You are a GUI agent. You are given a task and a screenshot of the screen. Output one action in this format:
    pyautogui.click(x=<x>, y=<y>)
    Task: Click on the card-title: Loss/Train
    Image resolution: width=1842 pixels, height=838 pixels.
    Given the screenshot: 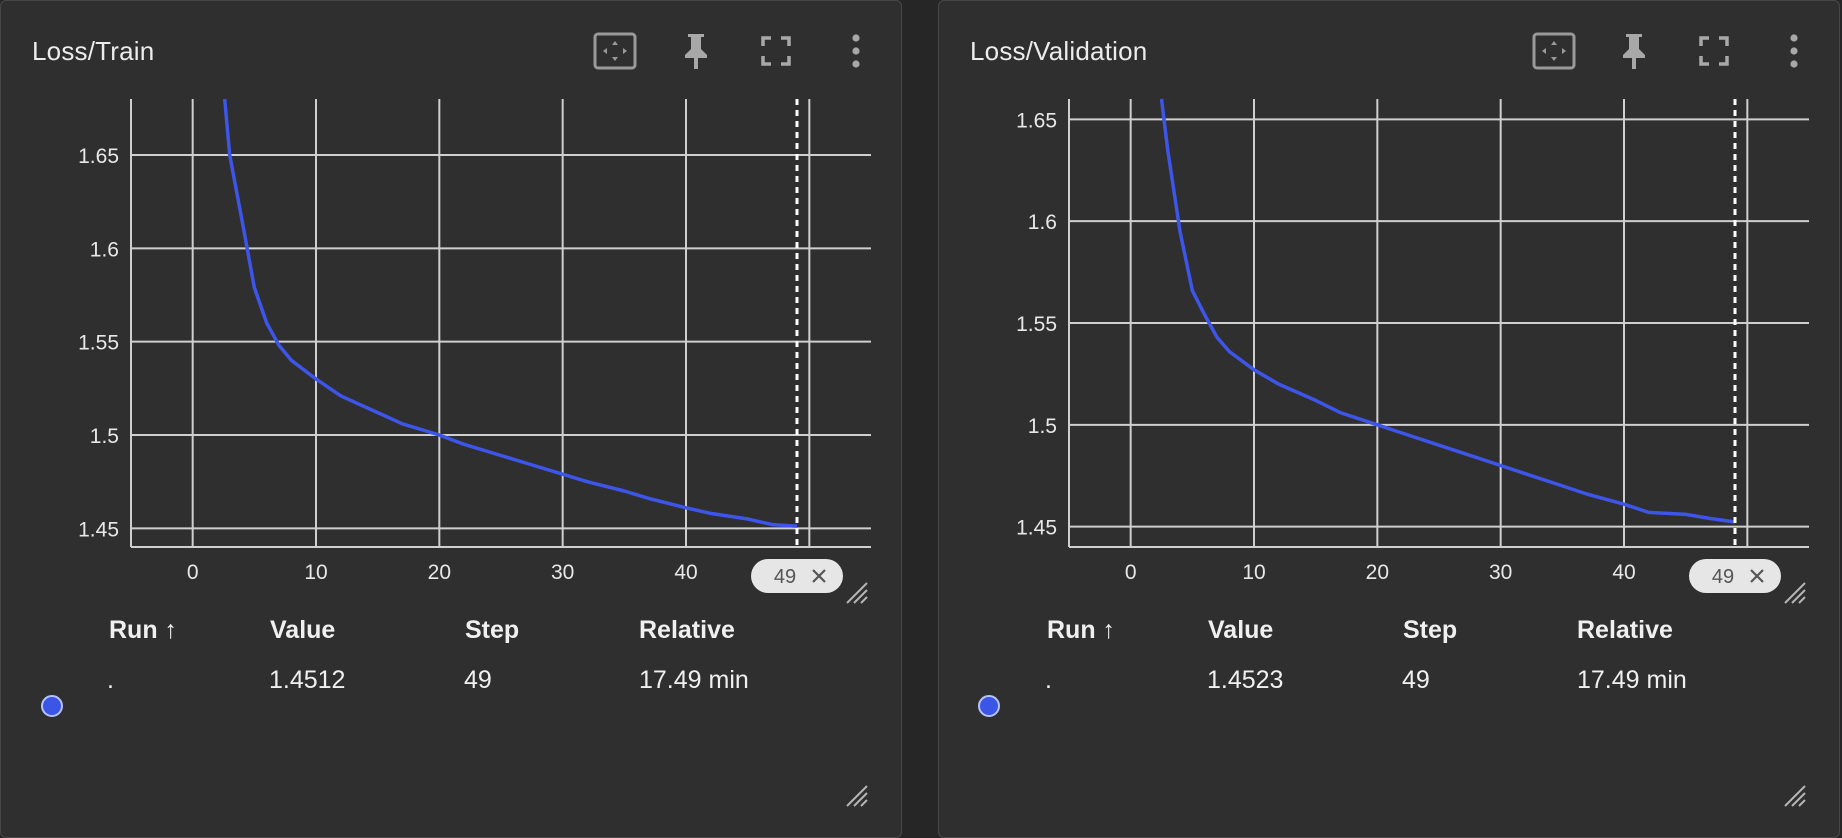 What is the action you would take?
    pyautogui.click(x=93, y=51)
    